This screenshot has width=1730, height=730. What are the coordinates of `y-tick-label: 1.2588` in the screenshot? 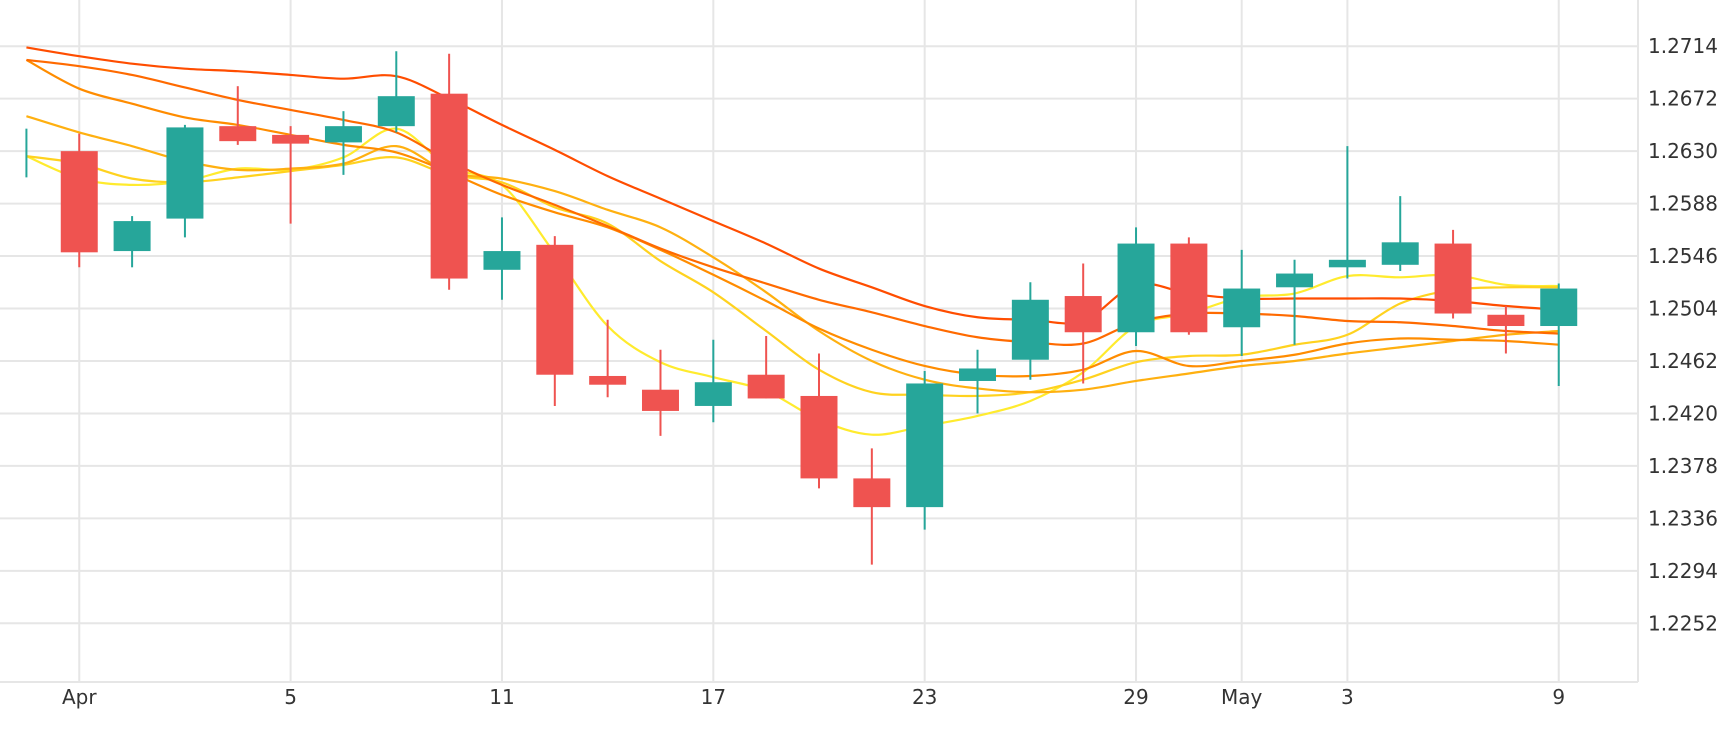 It's located at (1683, 204).